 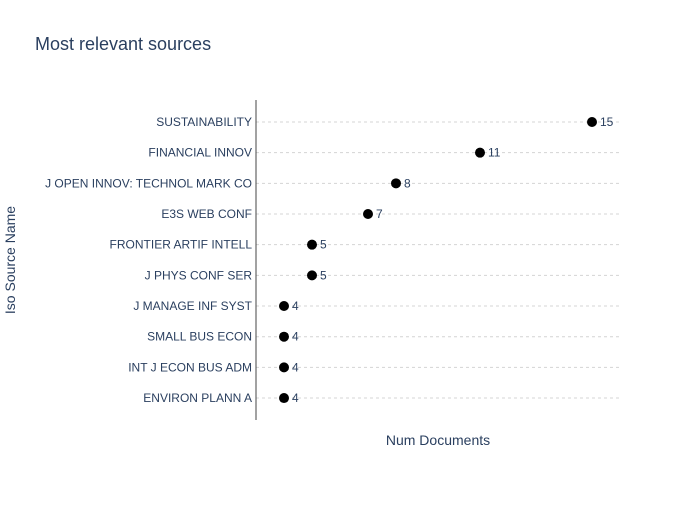 What do you see at coordinates (123, 44) in the screenshot?
I see `chart-title: Most relevant sources` at bounding box center [123, 44].